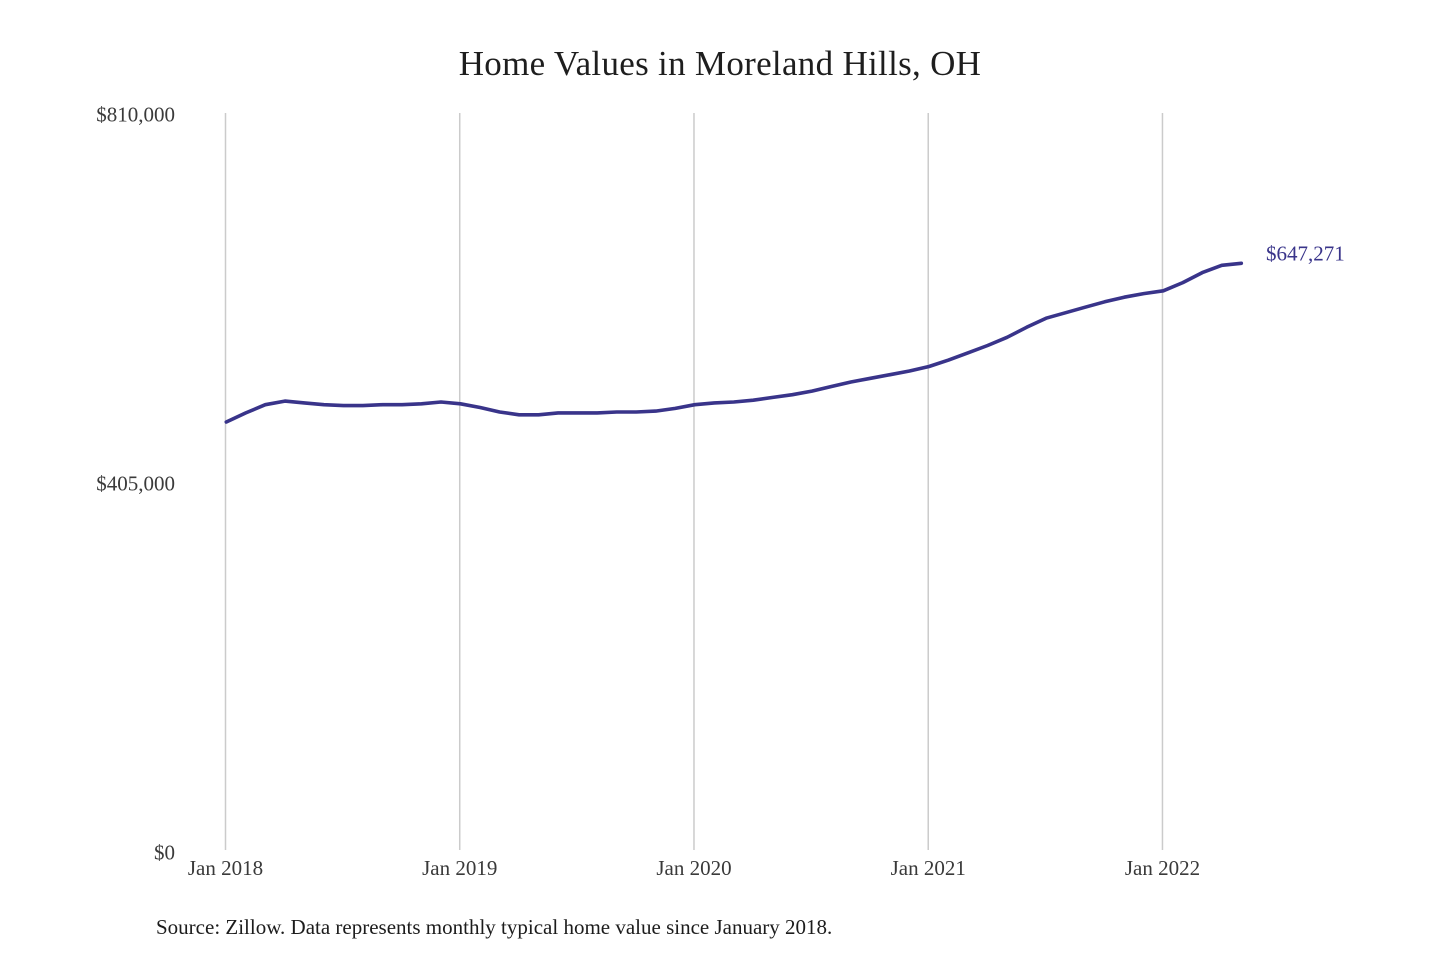 This screenshot has height=960, width=1440. What do you see at coordinates (225, 868) in the screenshot?
I see `x-axis-tick-label-2018: Jan 2018` at bounding box center [225, 868].